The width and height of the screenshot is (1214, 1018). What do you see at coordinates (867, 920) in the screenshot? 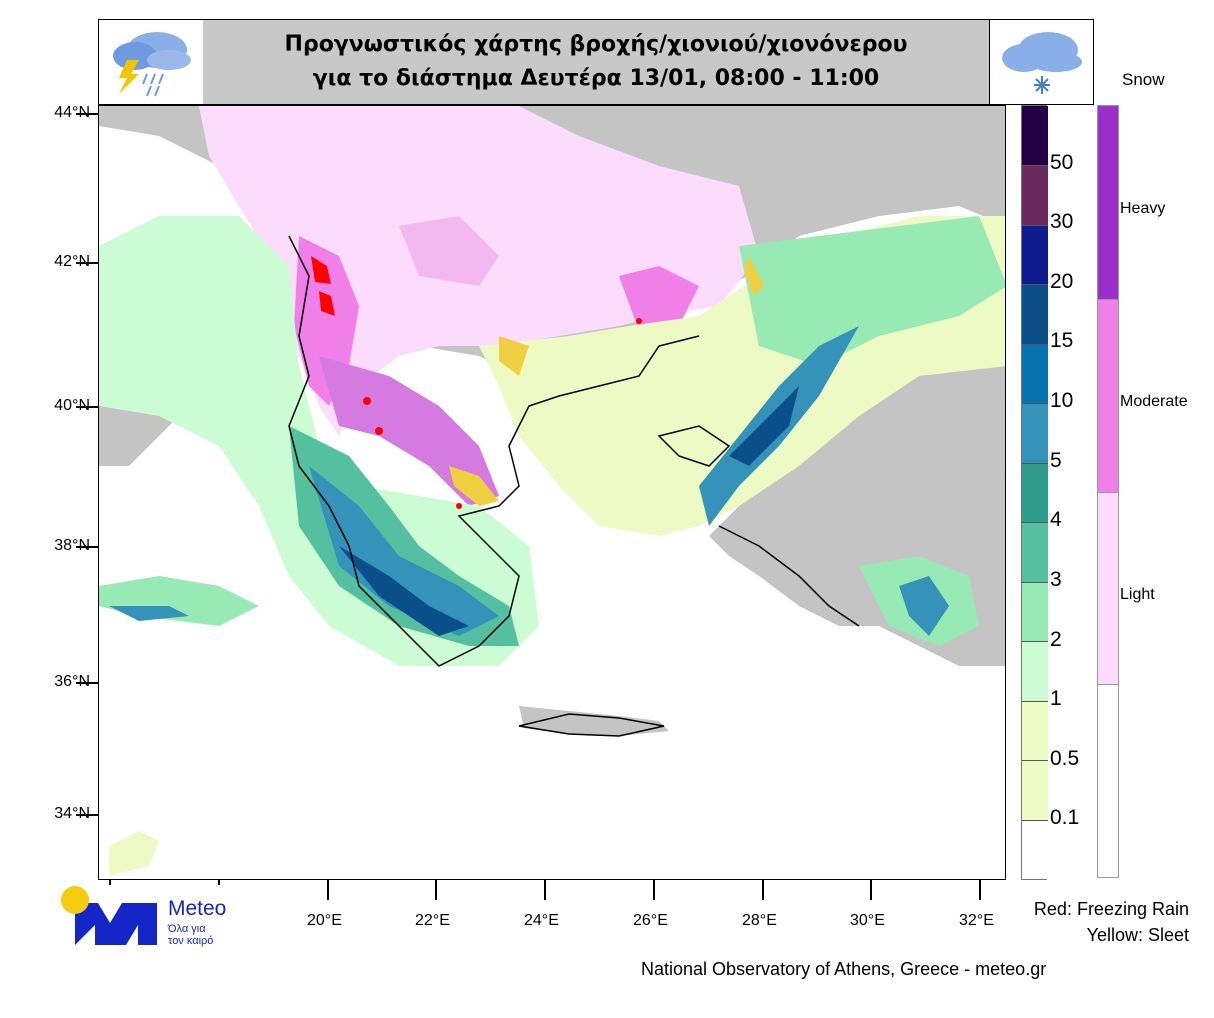
I see `lon-label-30: 30°E` at bounding box center [867, 920].